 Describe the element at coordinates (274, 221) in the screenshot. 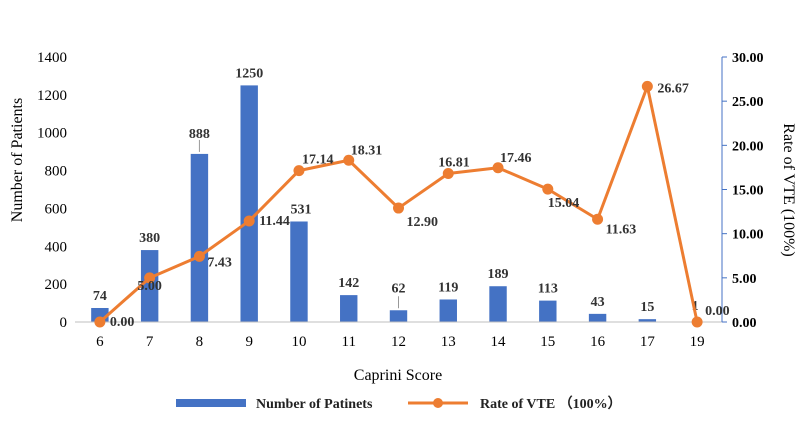

I see `line-value-label: 11.44` at that location.